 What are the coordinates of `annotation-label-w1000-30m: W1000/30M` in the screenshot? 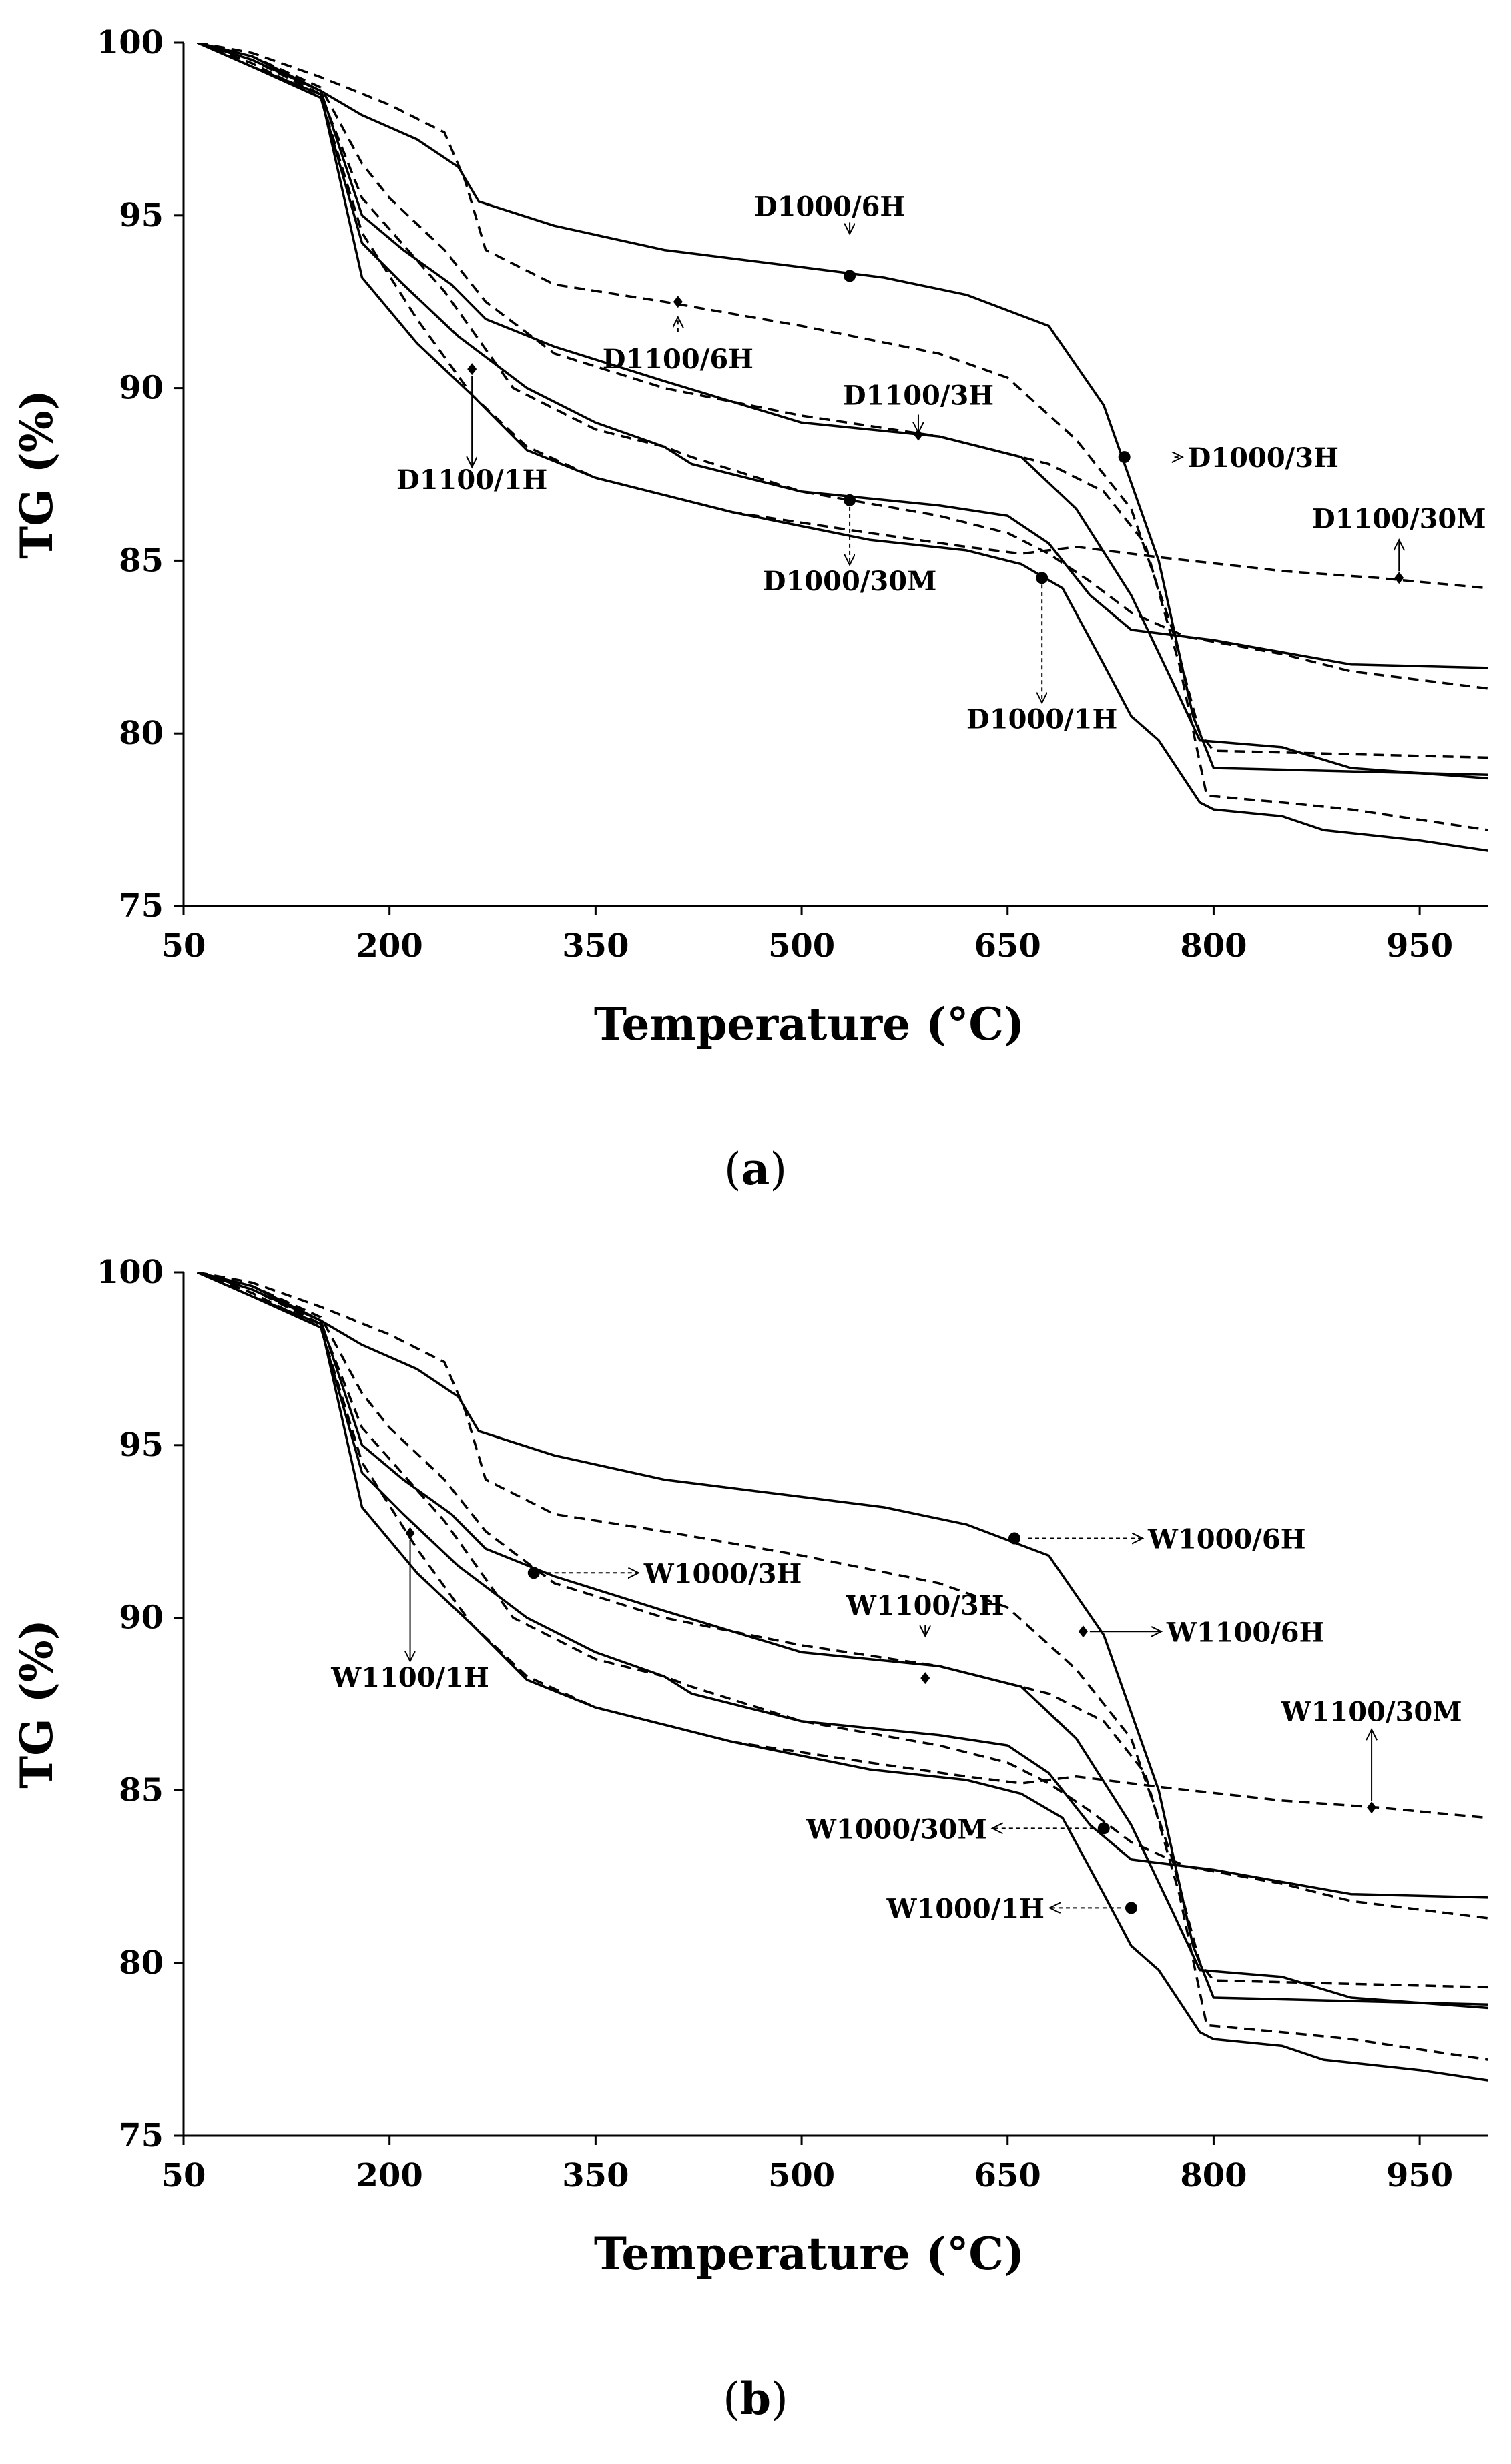 It's located at (896, 1829).